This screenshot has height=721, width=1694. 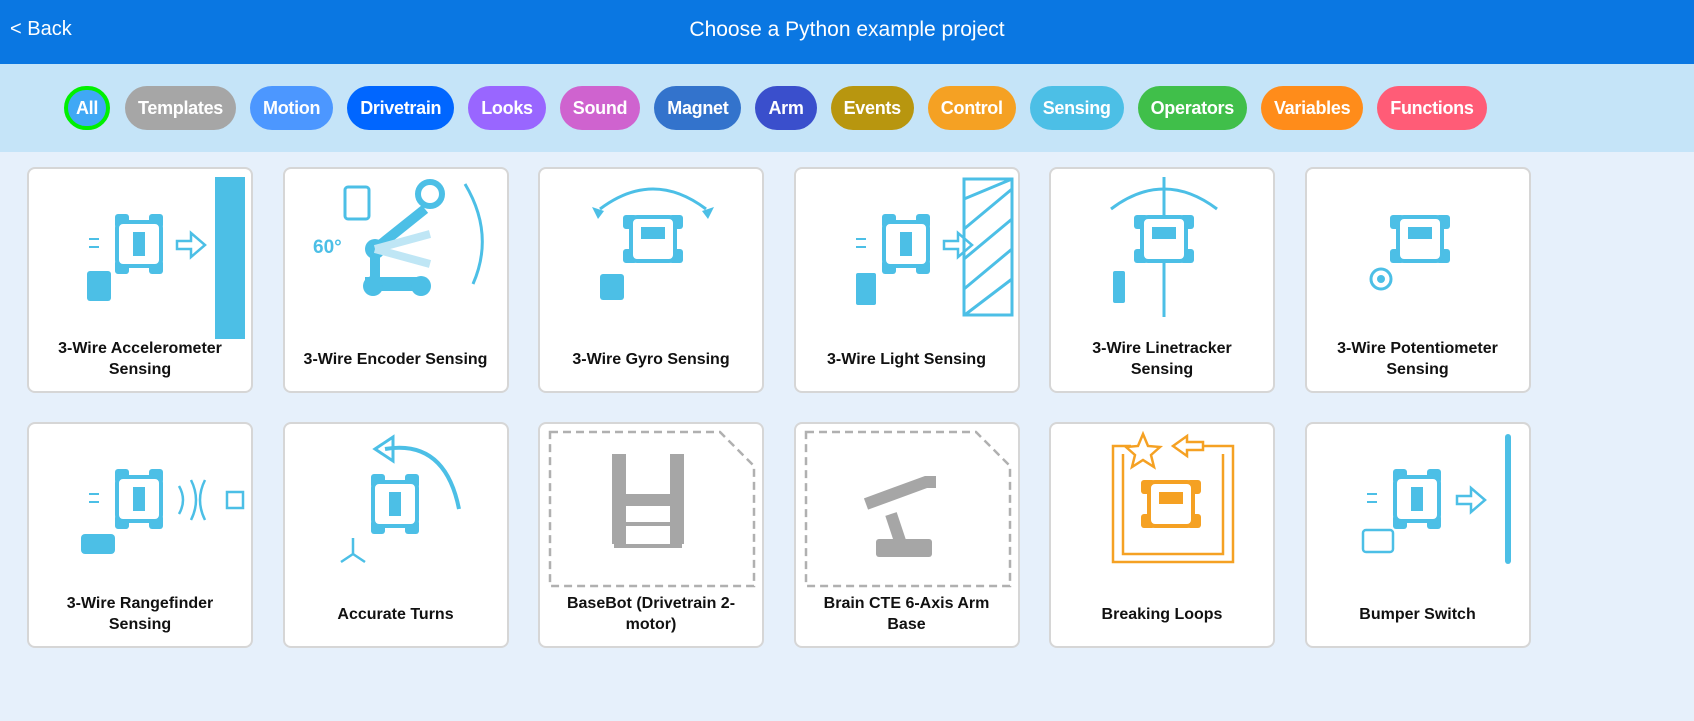 I want to click on header: < Back Choose a Python example project, so click(x=847, y=32).